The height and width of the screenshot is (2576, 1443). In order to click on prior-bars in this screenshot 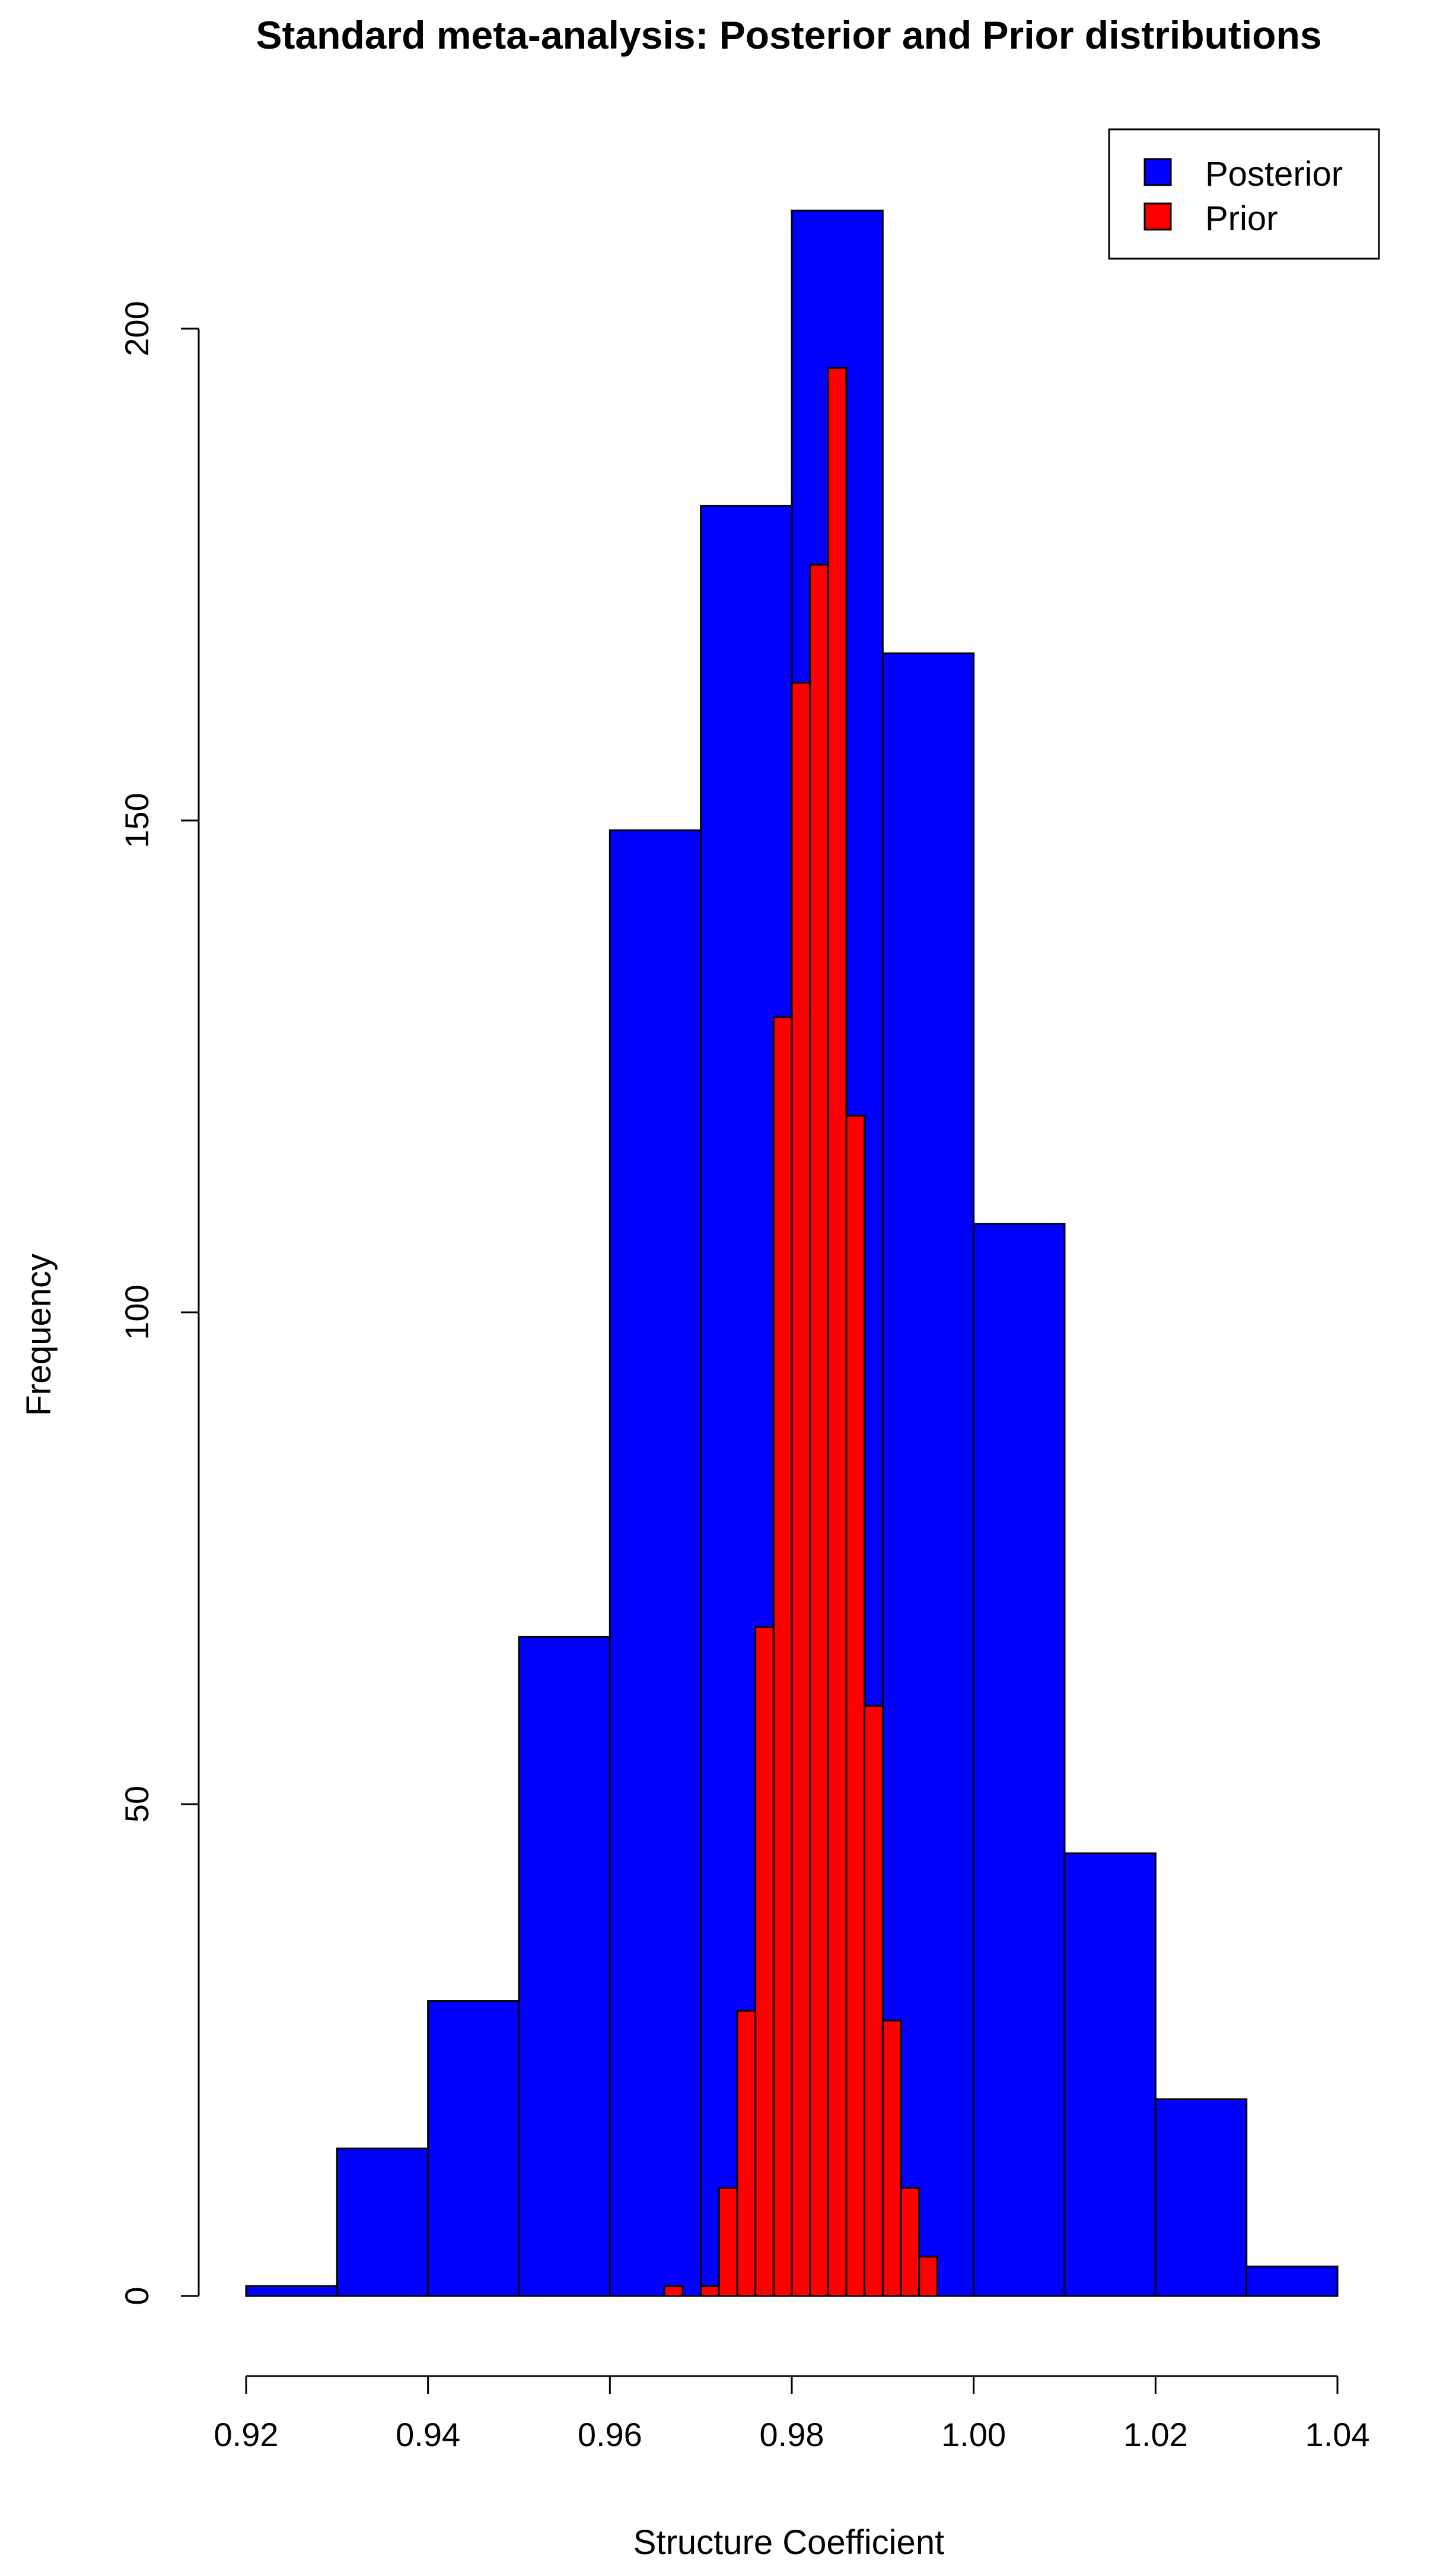, I will do `click(800, 1332)`.